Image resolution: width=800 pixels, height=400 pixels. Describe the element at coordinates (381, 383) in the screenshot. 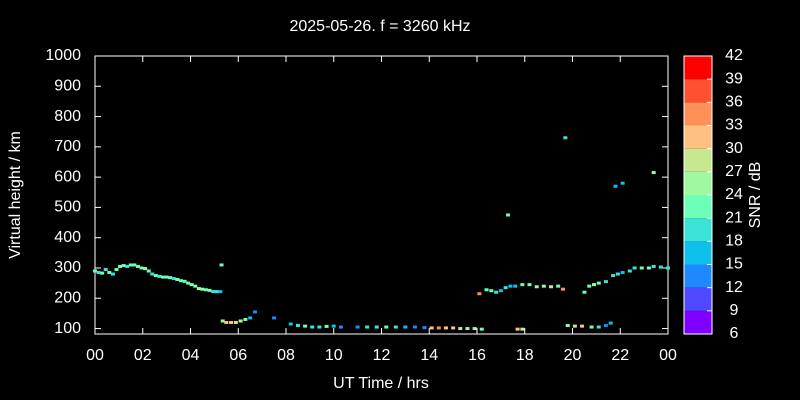

I see `x-axis-label: UT Time / hrs` at that location.